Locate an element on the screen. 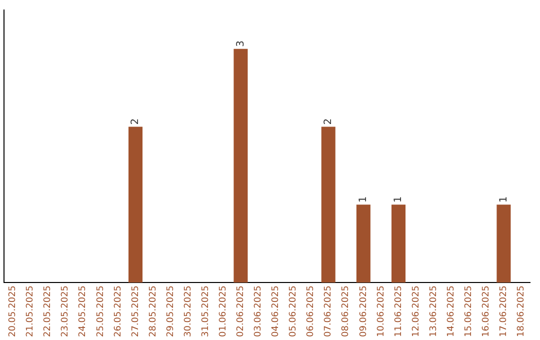  x-tick-label: 03.06.2025 is located at coordinates (259, 311).